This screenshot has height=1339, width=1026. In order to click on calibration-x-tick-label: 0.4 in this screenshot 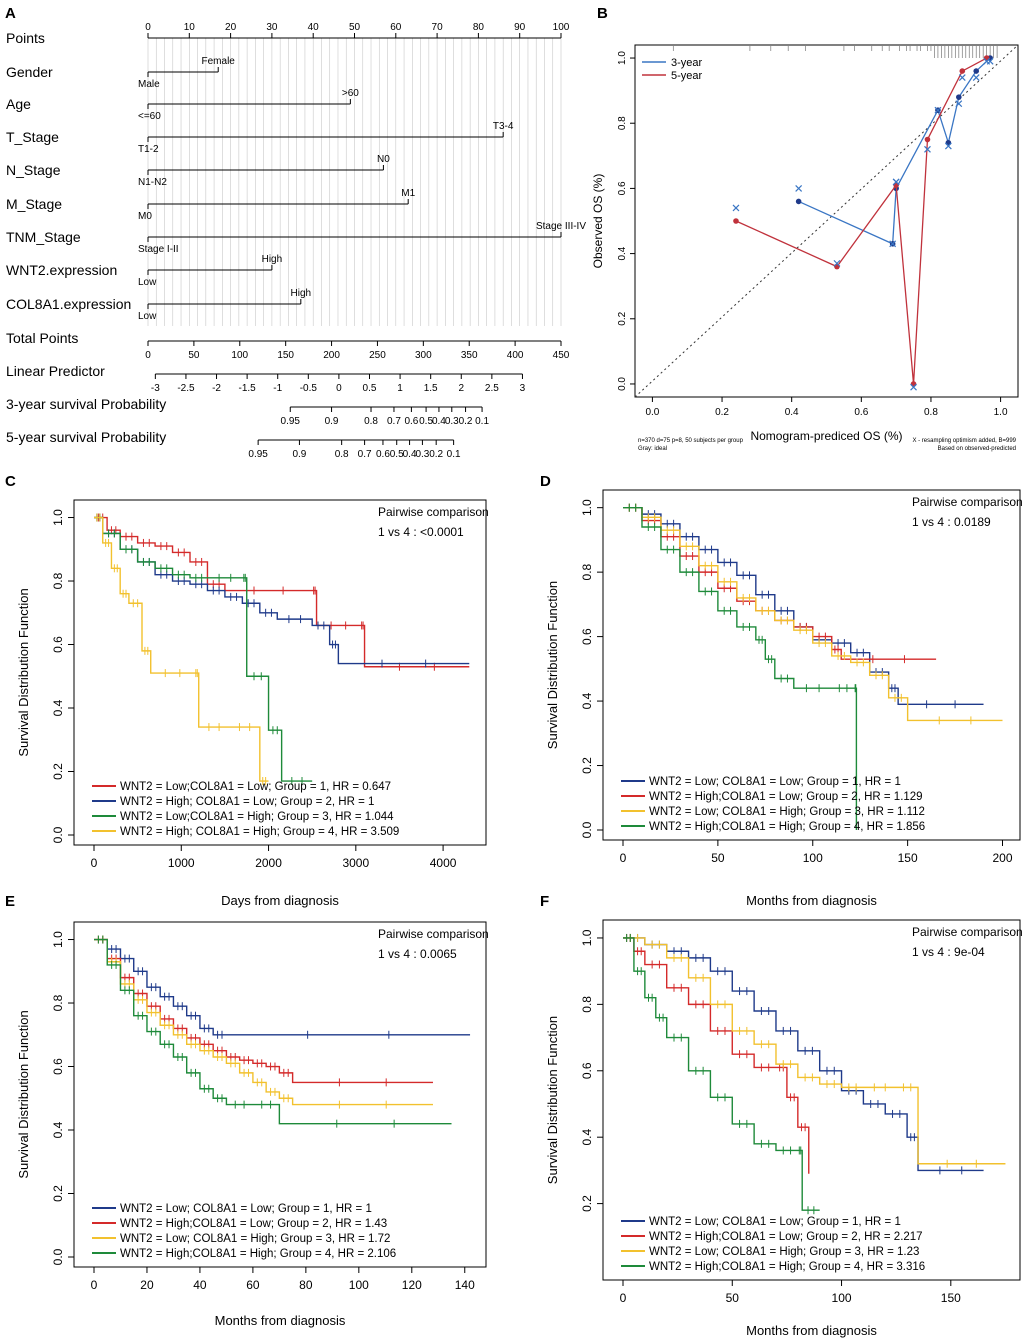, I will do `click(792, 412)`.